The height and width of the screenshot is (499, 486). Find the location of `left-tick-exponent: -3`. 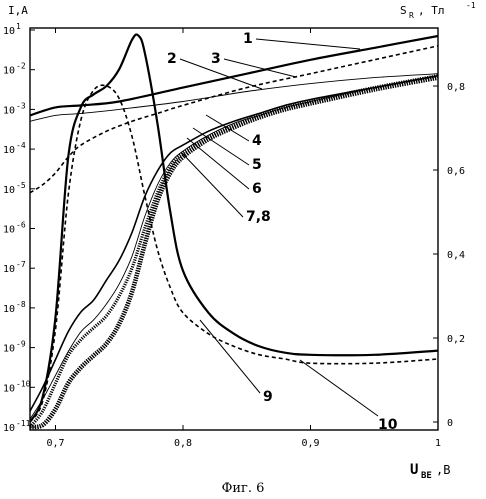

left-tick-exponent: -3 is located at coordinates (21, 105).